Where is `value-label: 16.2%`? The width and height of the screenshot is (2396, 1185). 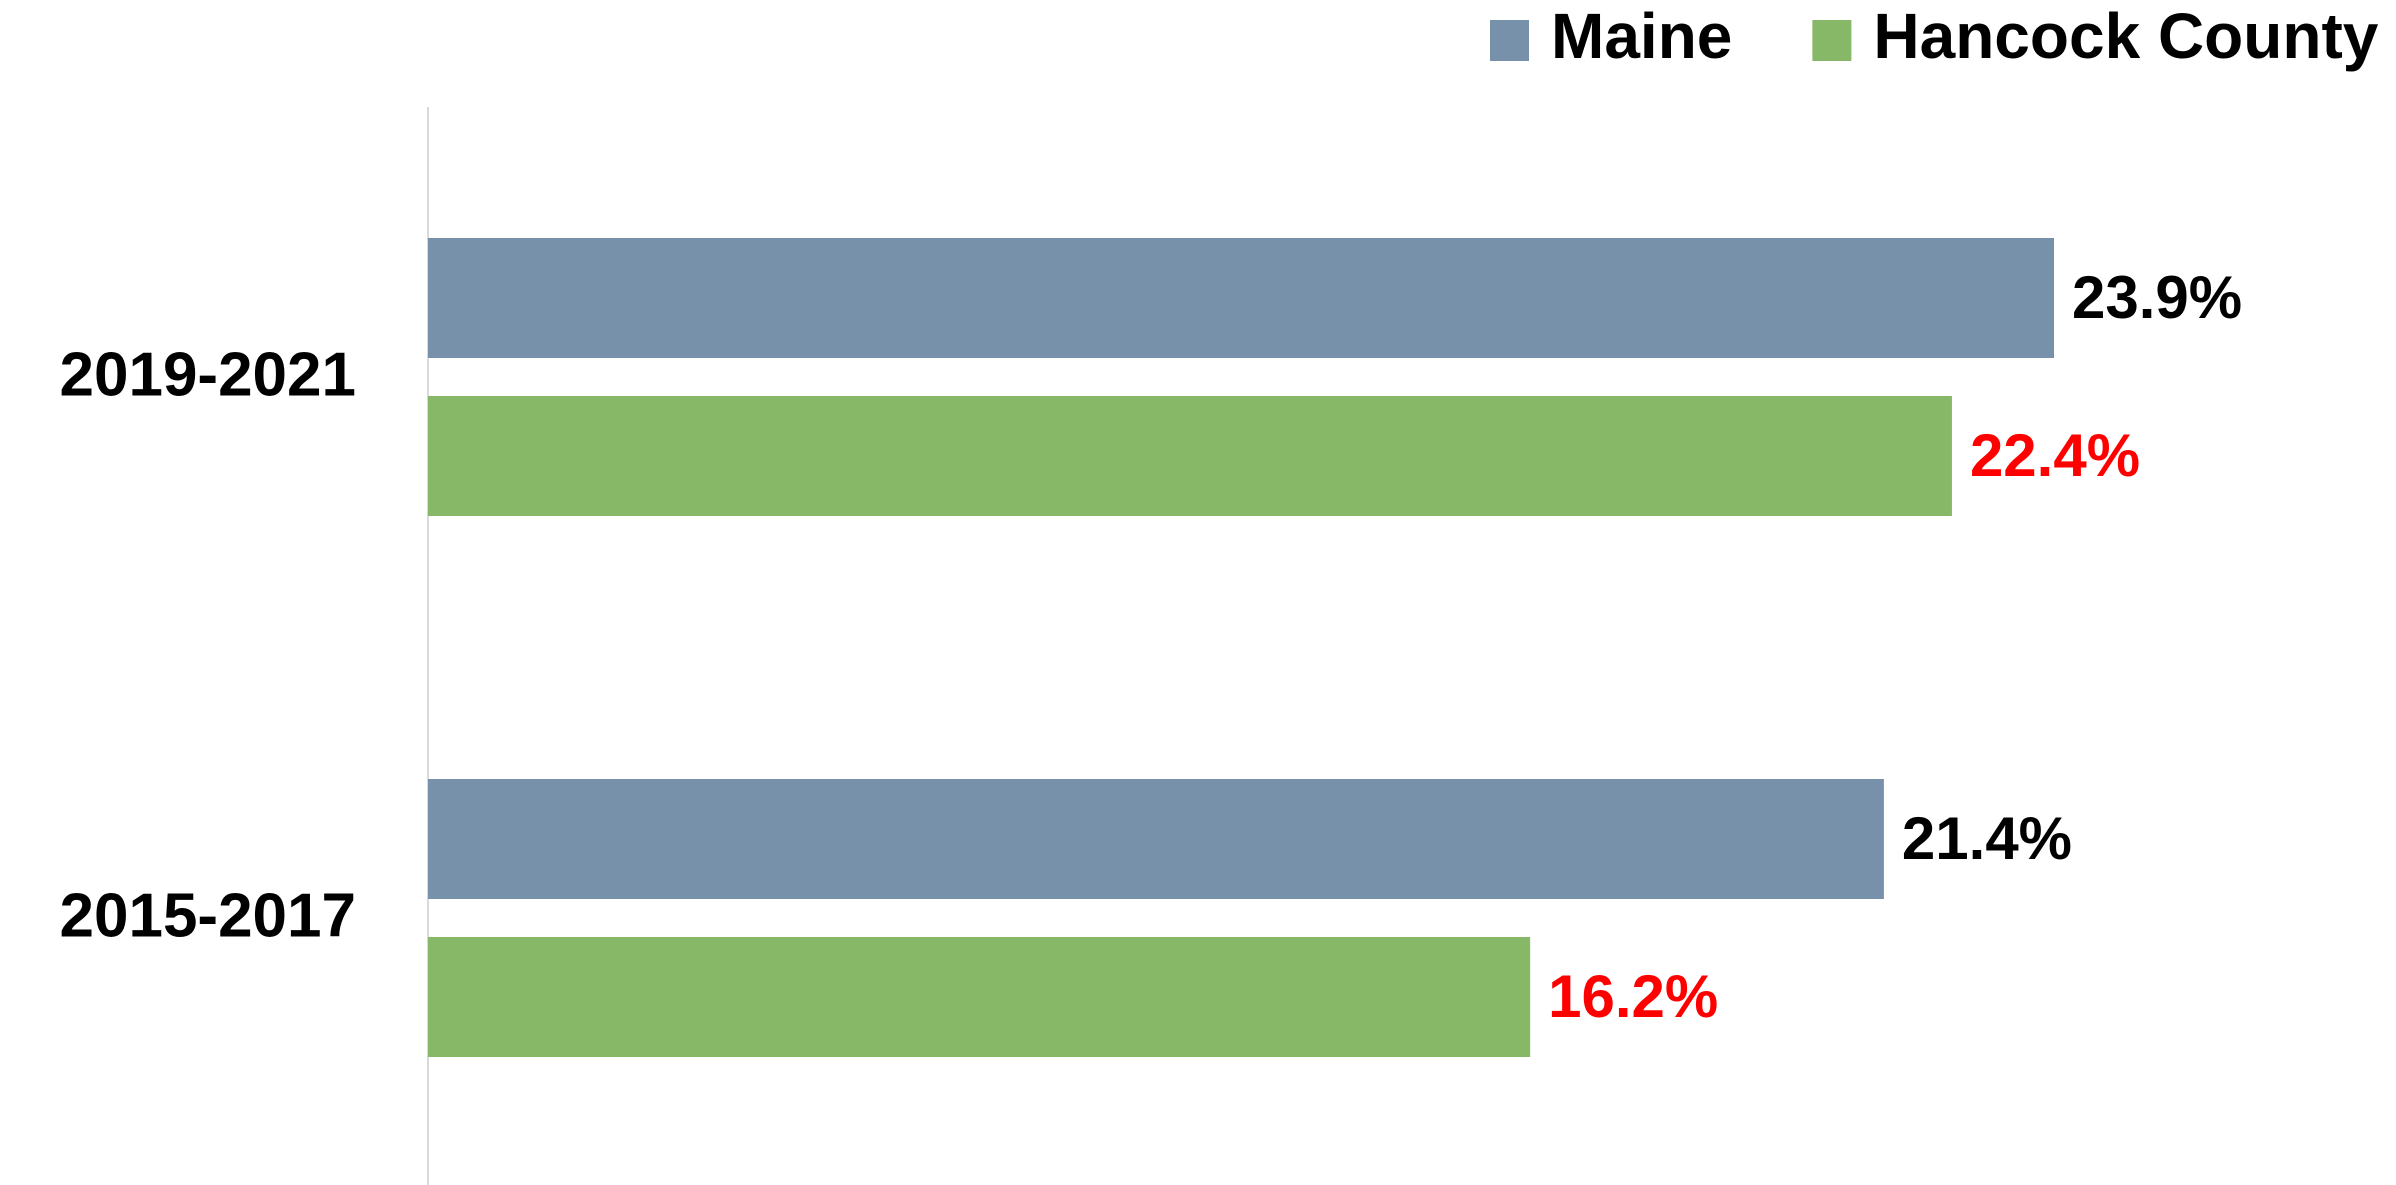
value-label: 16.2% is located at coordinates (1633, 996).